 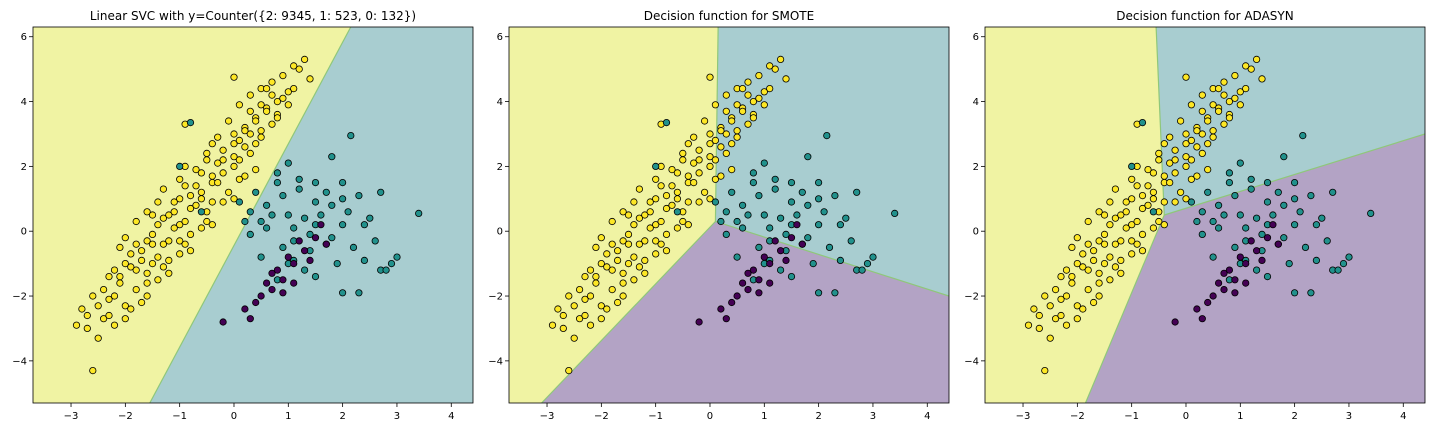 I want to click on x-tick-label: 0, so click(x=234, y=416).